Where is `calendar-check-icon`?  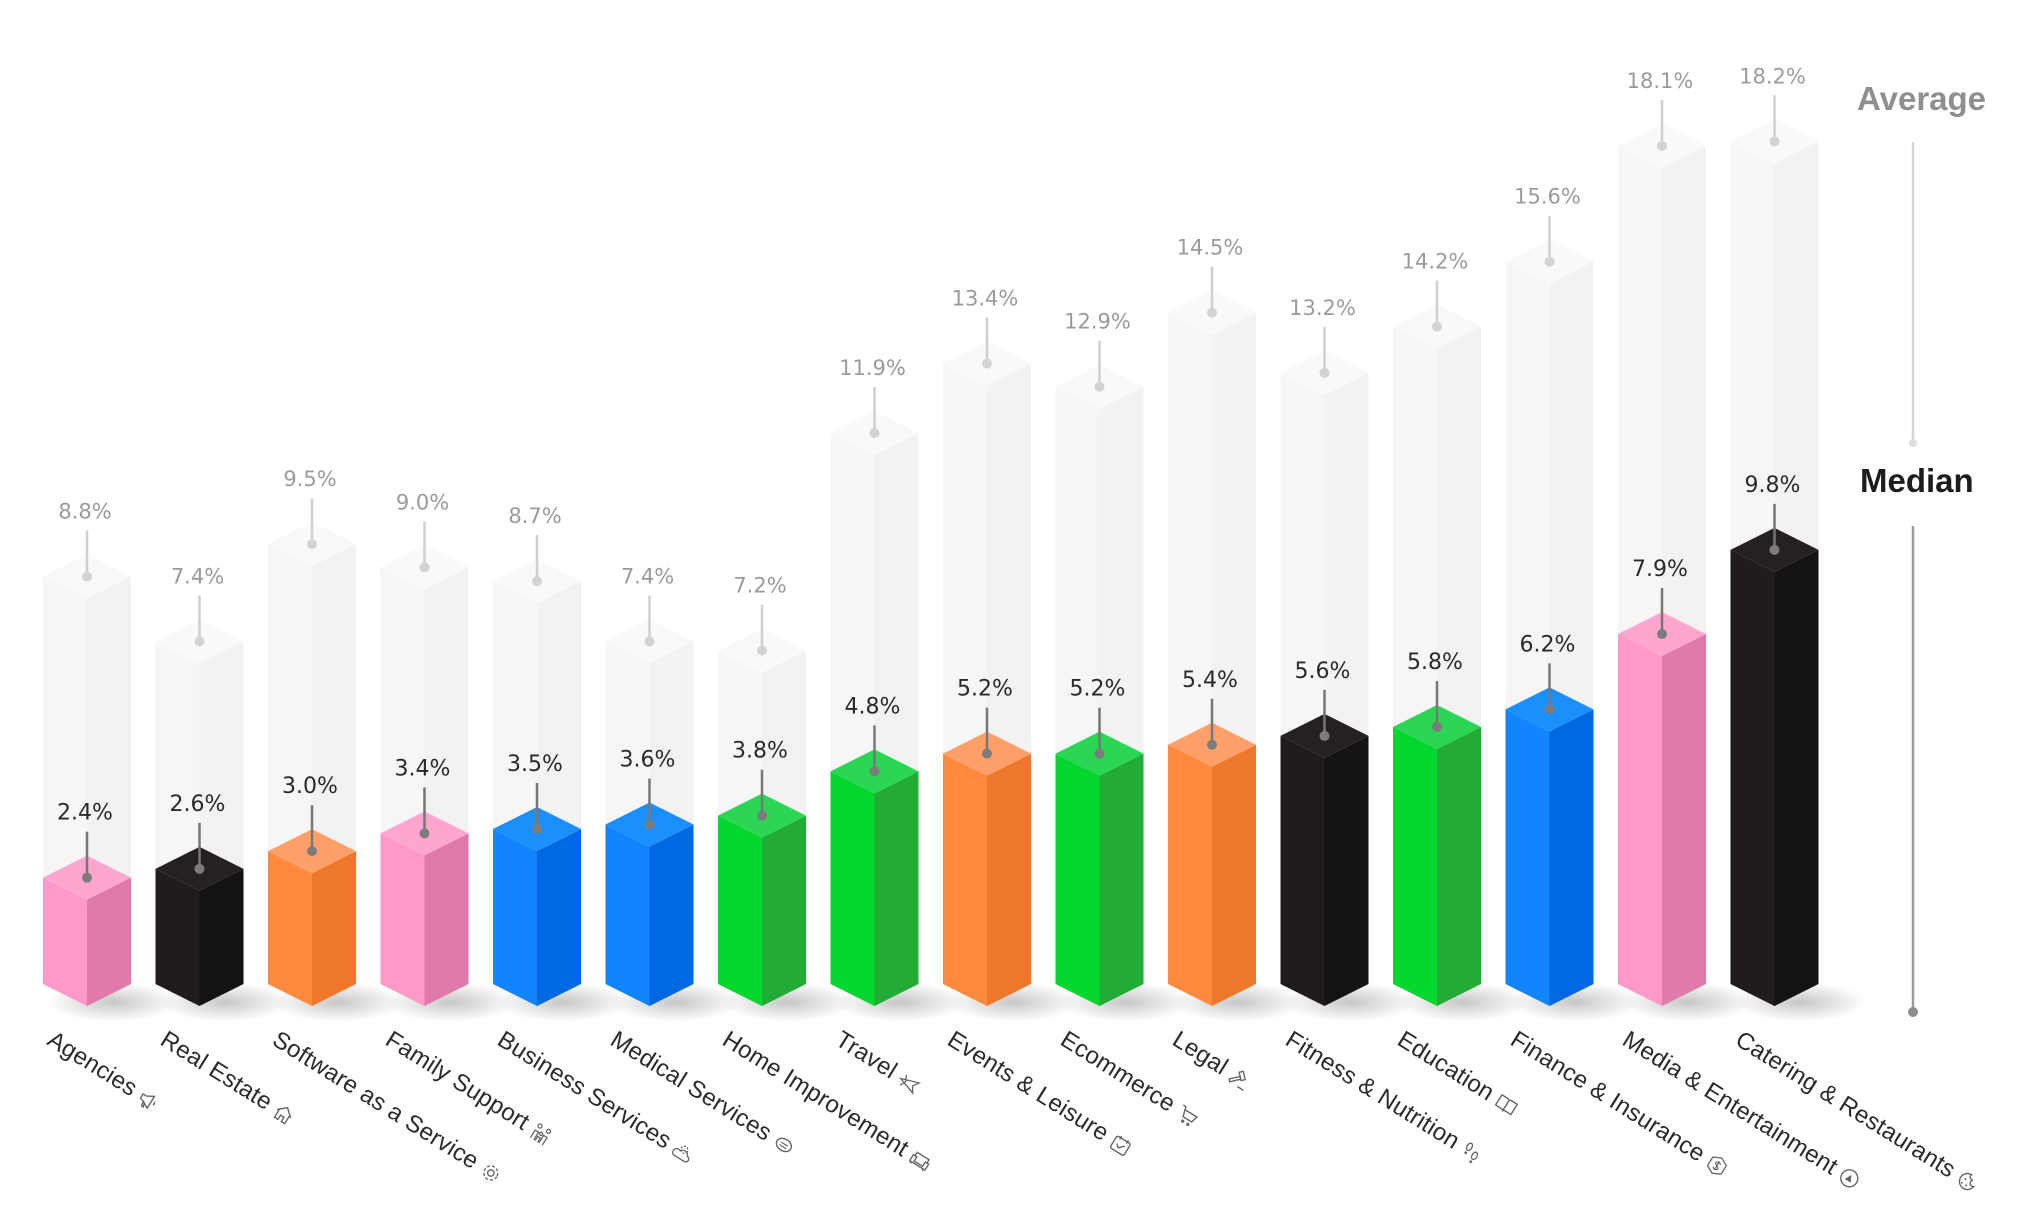
calendar-check-icon is located at coordinates (1120, 1145).